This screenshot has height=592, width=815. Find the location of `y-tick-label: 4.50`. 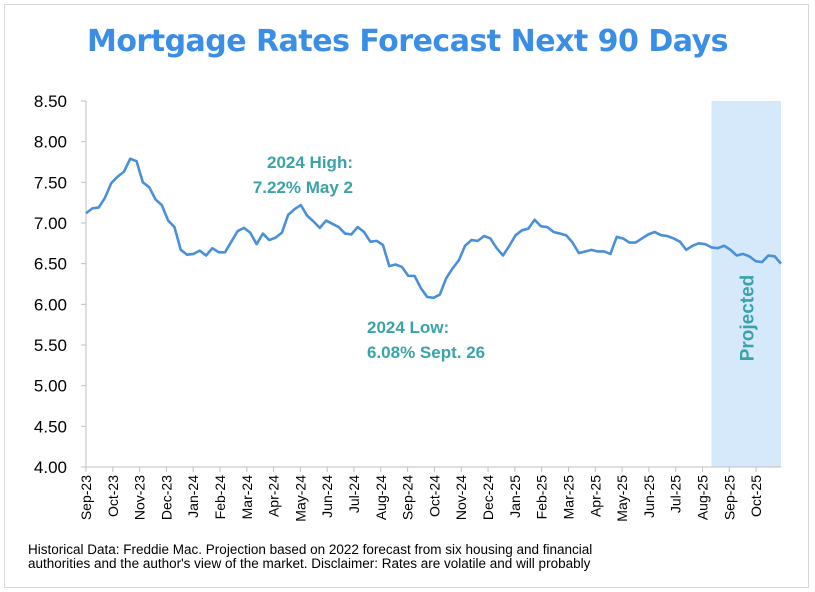

y-tick-label: 4.50 is located at coordinates (50, 426).